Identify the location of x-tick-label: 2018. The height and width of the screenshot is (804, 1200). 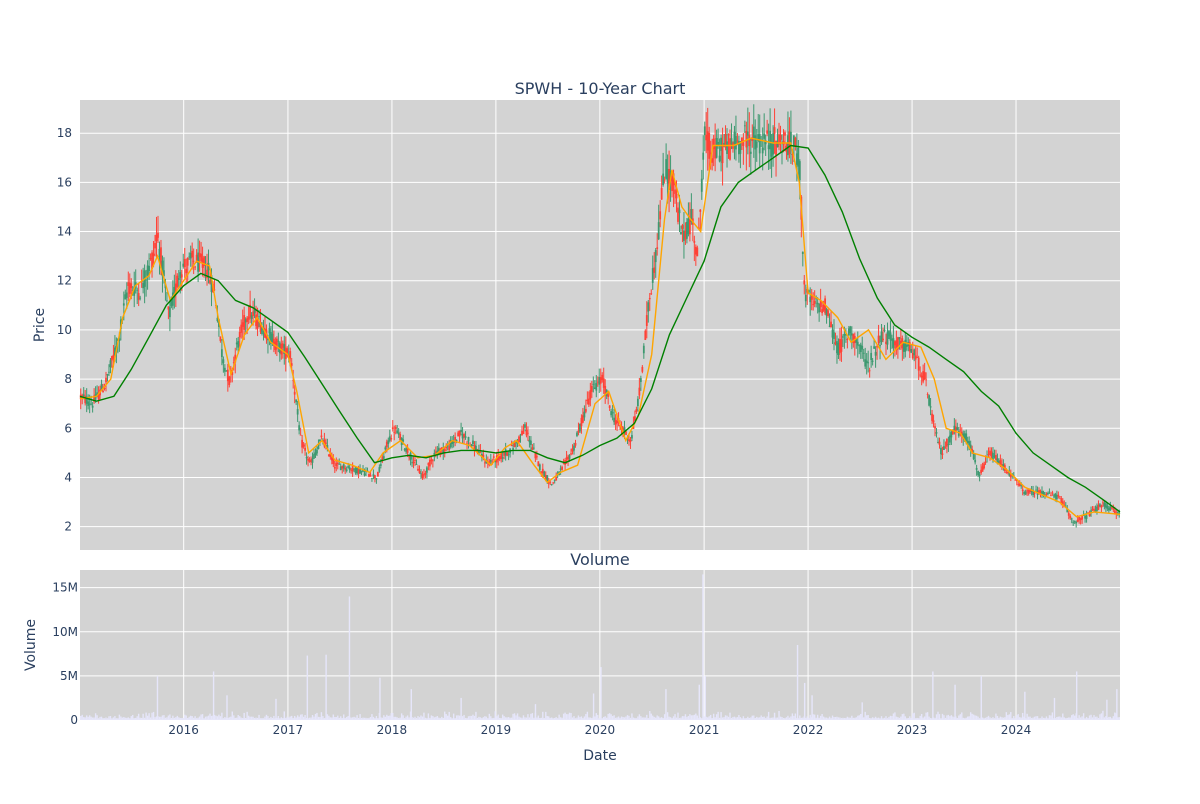
(392, 730).